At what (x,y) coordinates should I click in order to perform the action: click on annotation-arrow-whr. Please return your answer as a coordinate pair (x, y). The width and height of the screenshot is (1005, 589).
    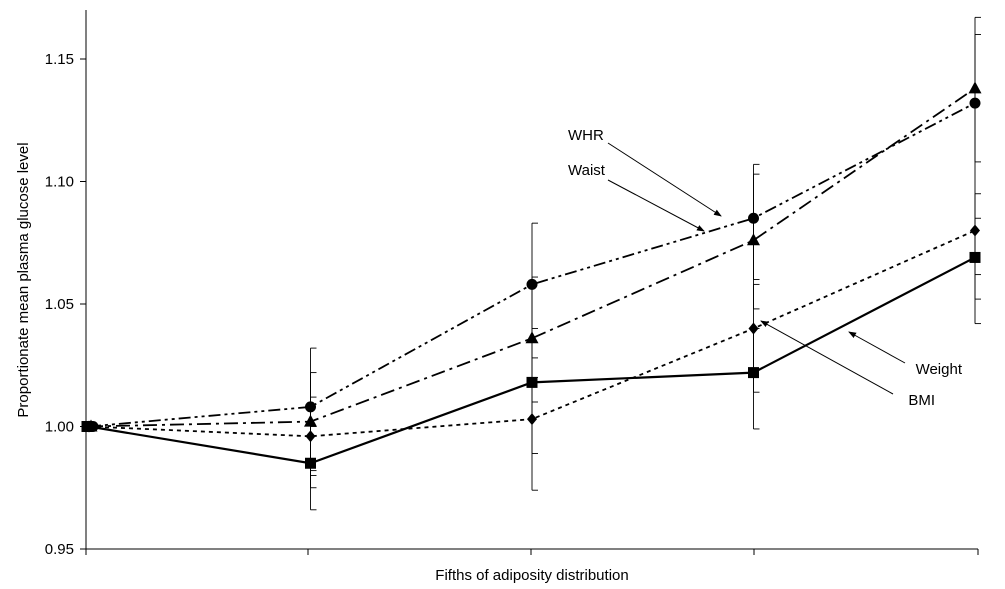
    Looking at the image, I should click on (664, 179).